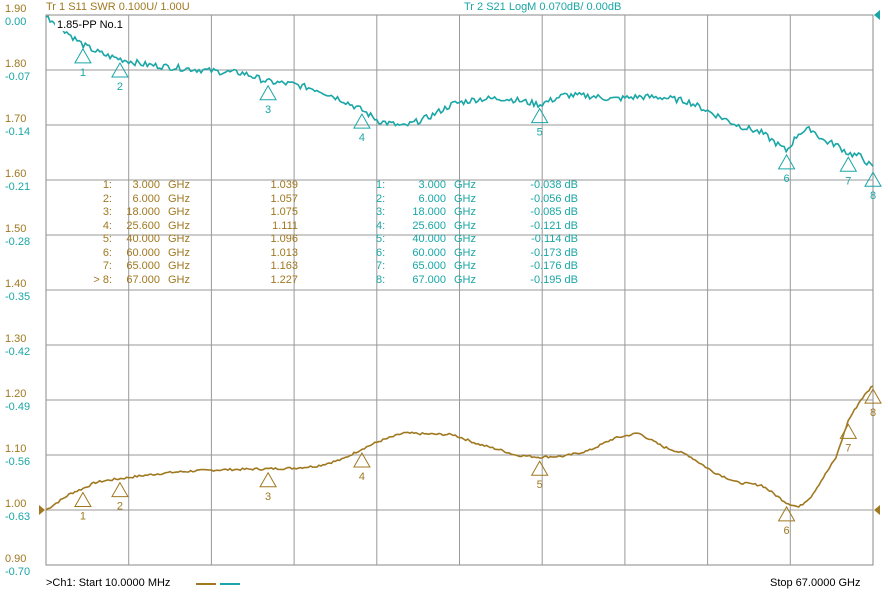  Describe the element at coordinates (107, 266) in the screenshot. I see `s11-marker-id: 7:` at that location.